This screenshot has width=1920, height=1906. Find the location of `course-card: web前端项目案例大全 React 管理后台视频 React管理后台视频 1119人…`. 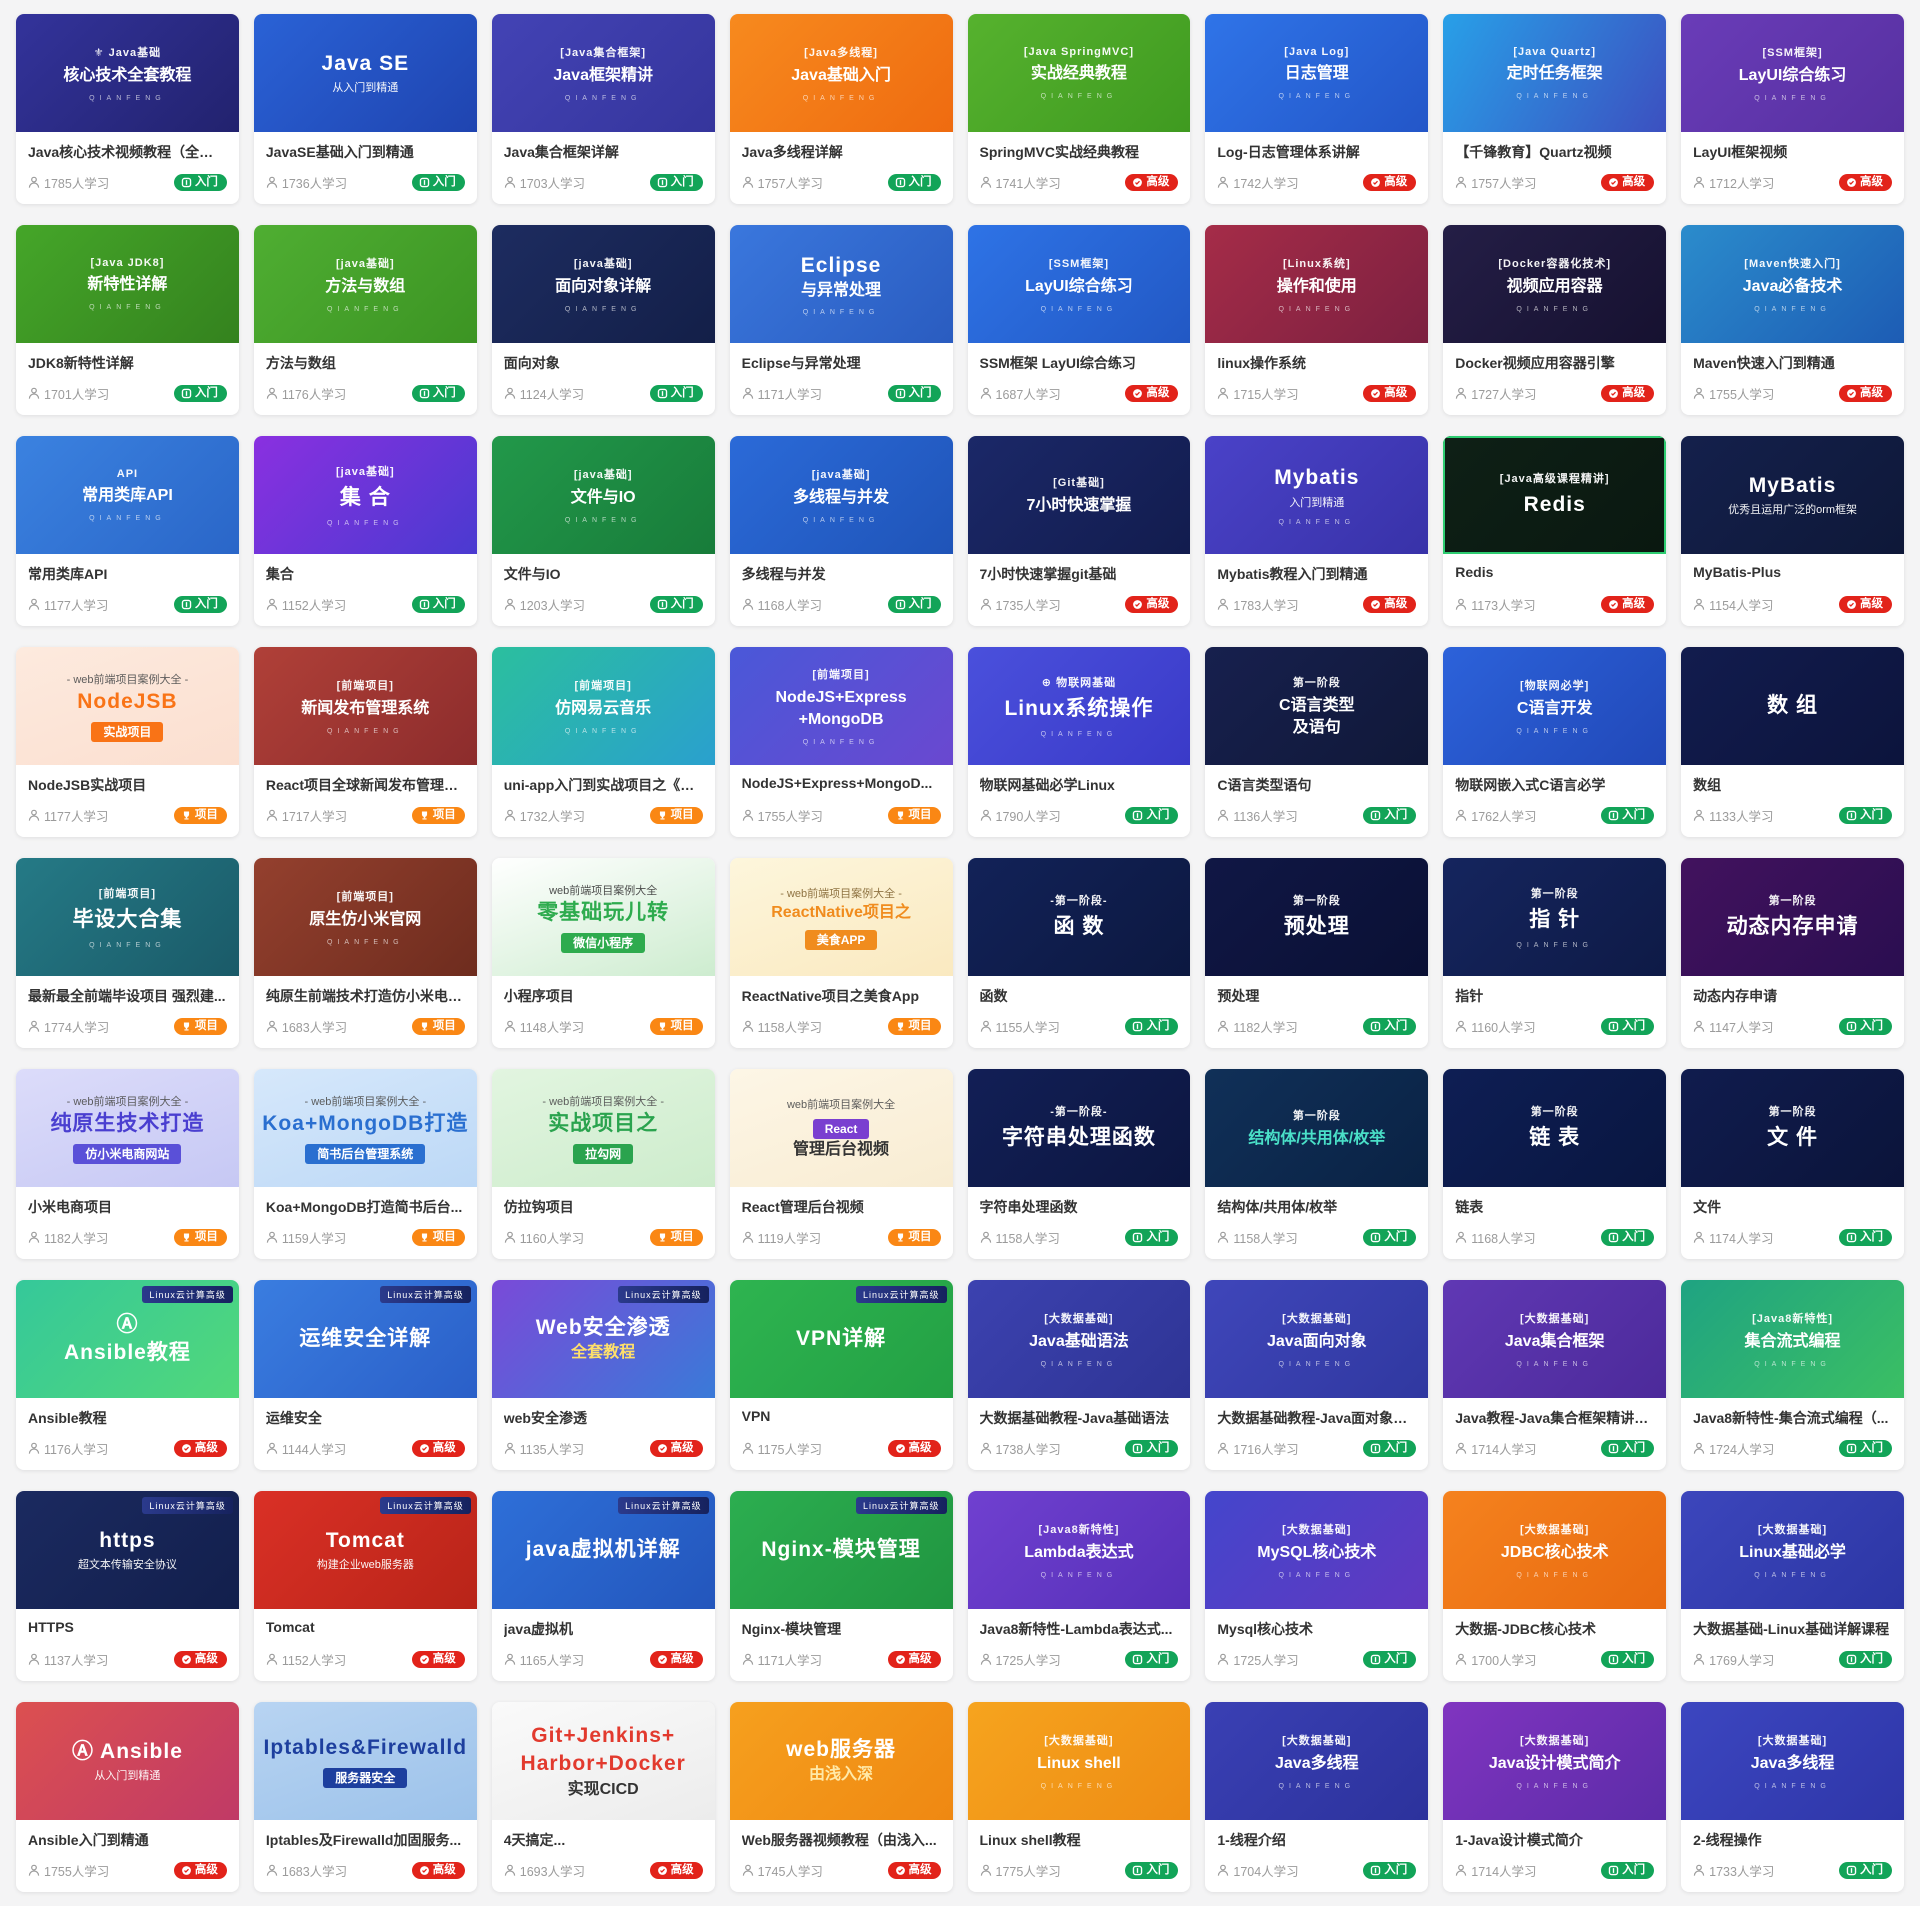

course-card: web前端项目案例大全 React 管理后台视频 React管理后台视频 1119人… is located at coordinates (841, 1164).